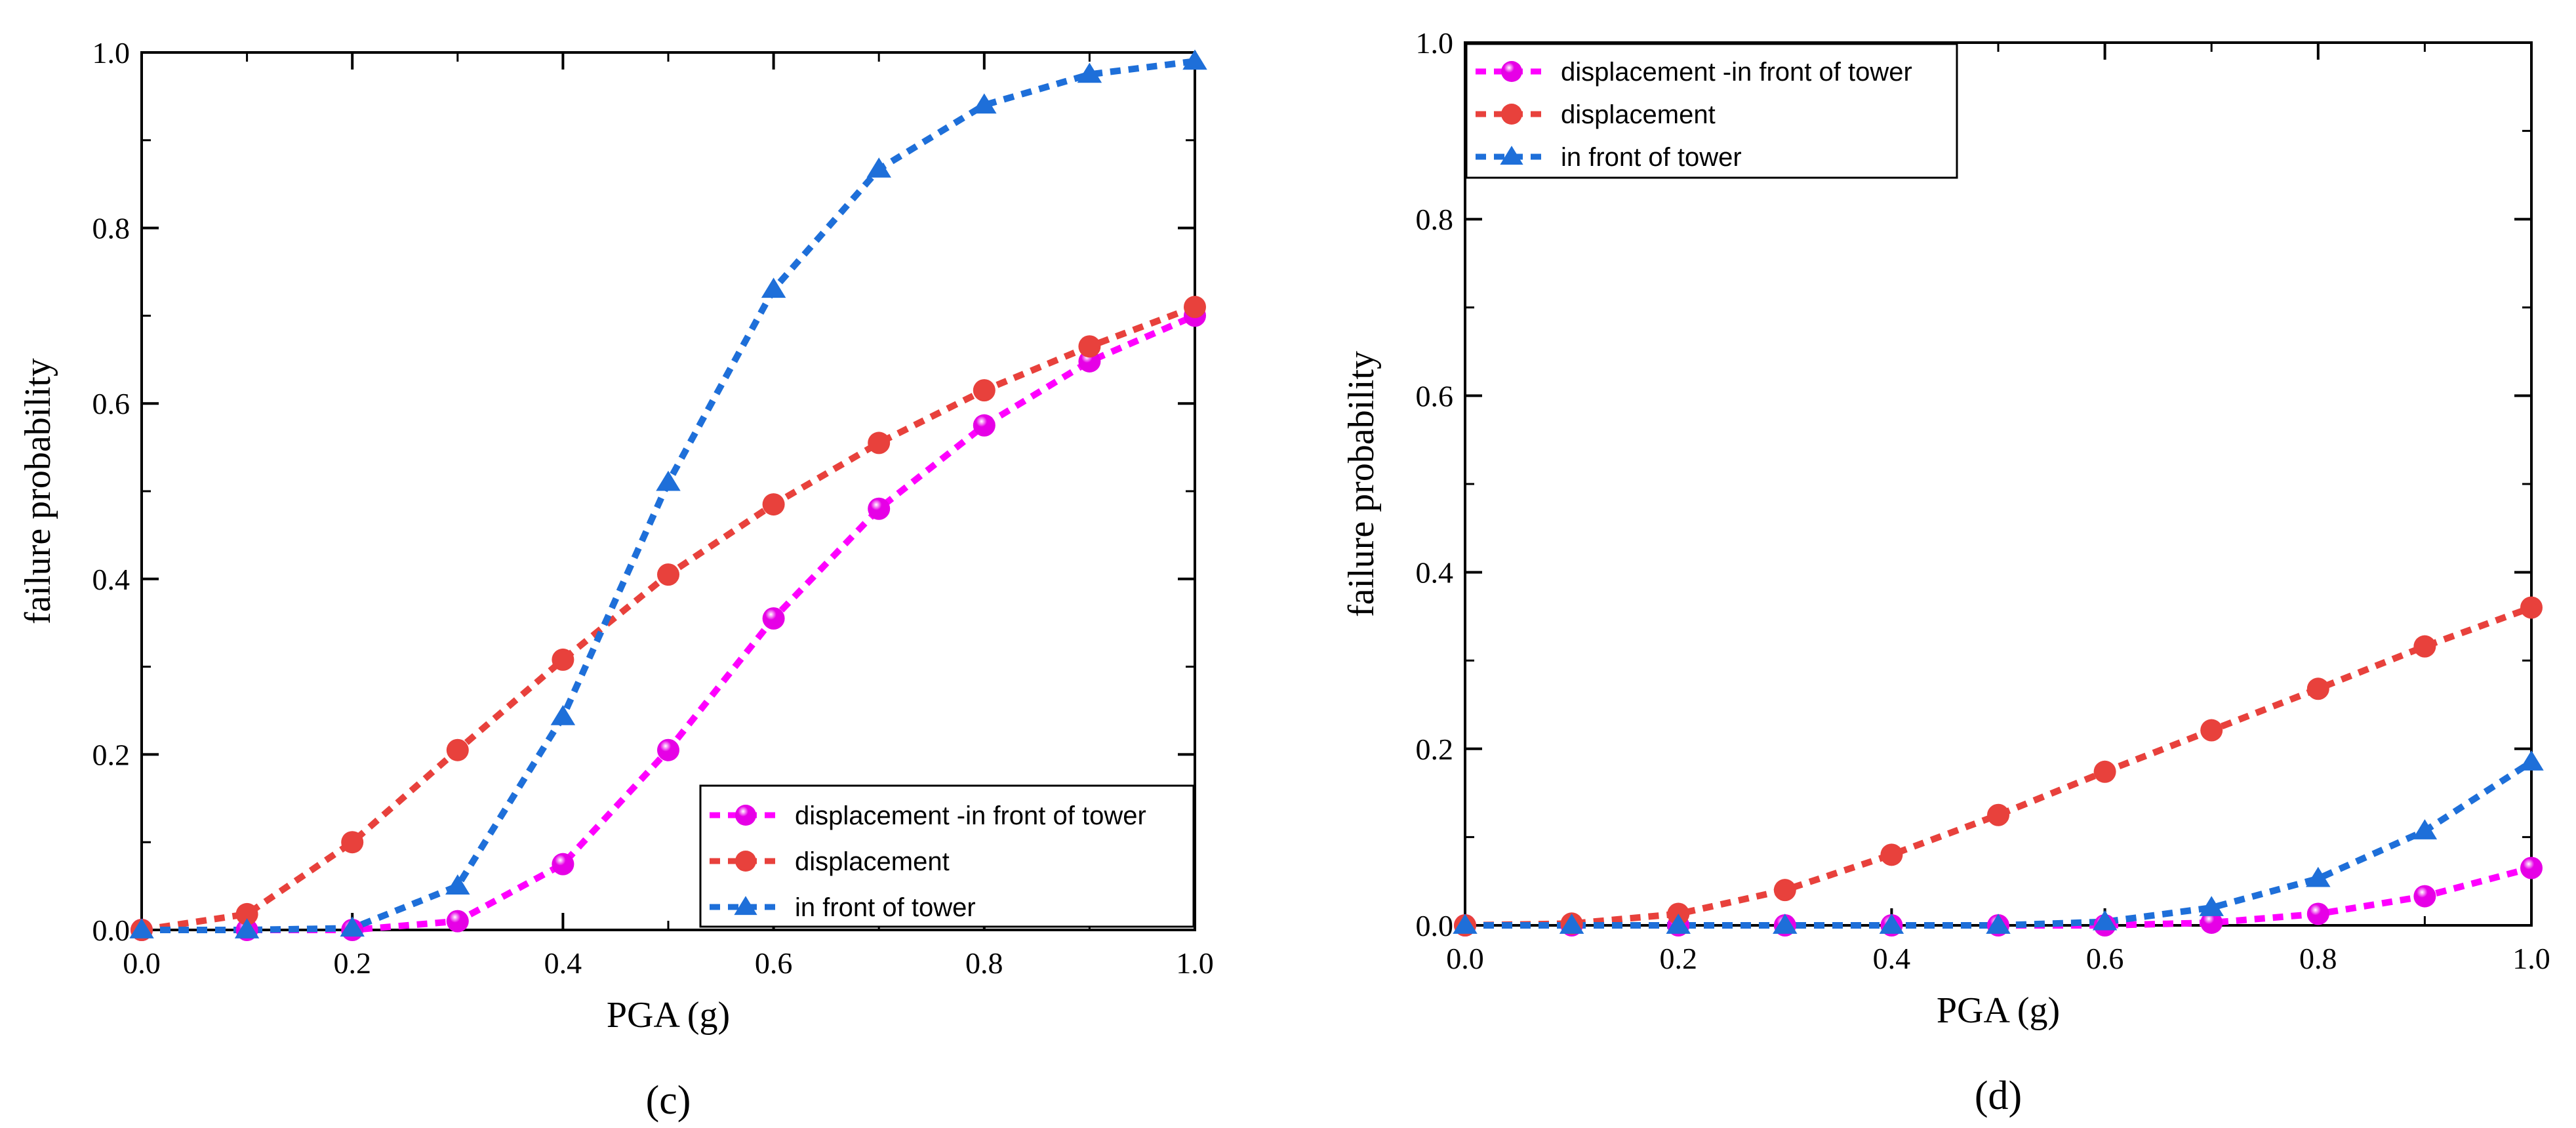  What do you see at coordinates (1998, 1096) in the screenshot?
I see `panel-label: (d)` at bounding box center [1998, 1096].